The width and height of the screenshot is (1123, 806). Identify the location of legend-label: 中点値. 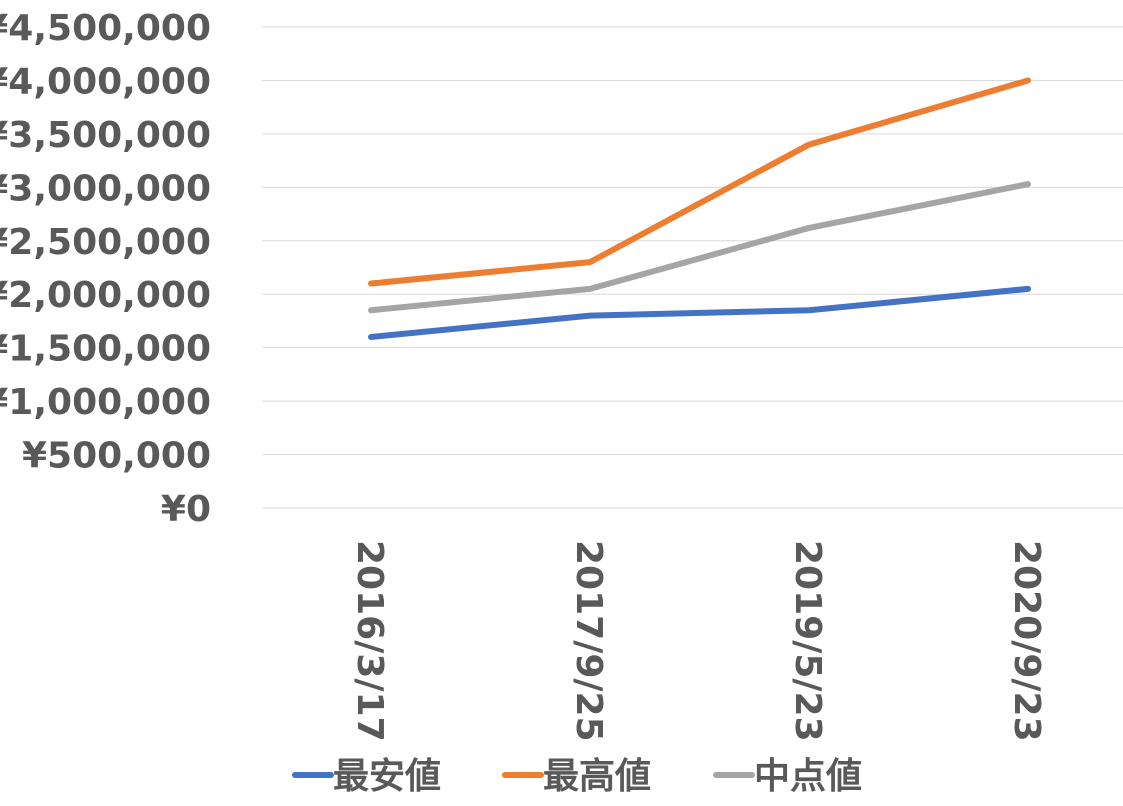
(808, 776).